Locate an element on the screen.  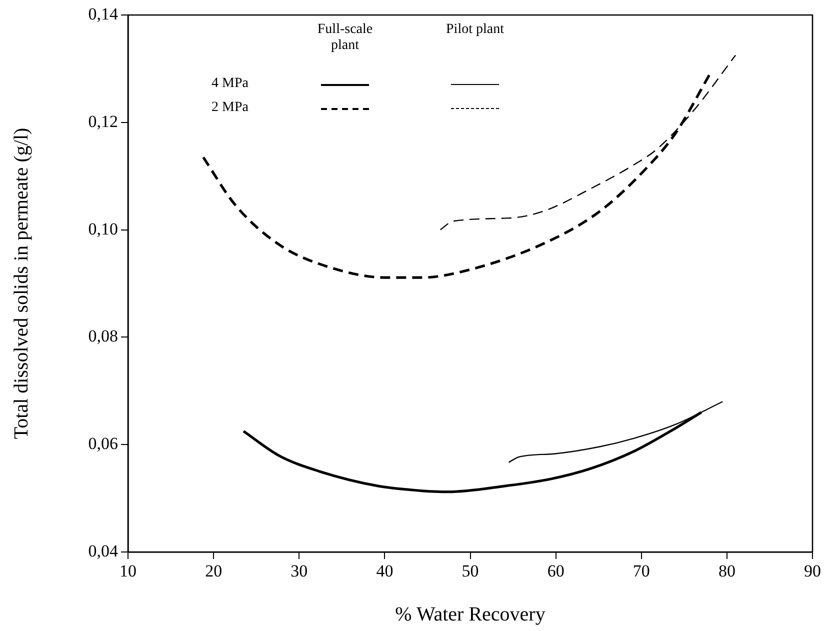
annotation: Full-scale plant is located at coordinates (345, 38).